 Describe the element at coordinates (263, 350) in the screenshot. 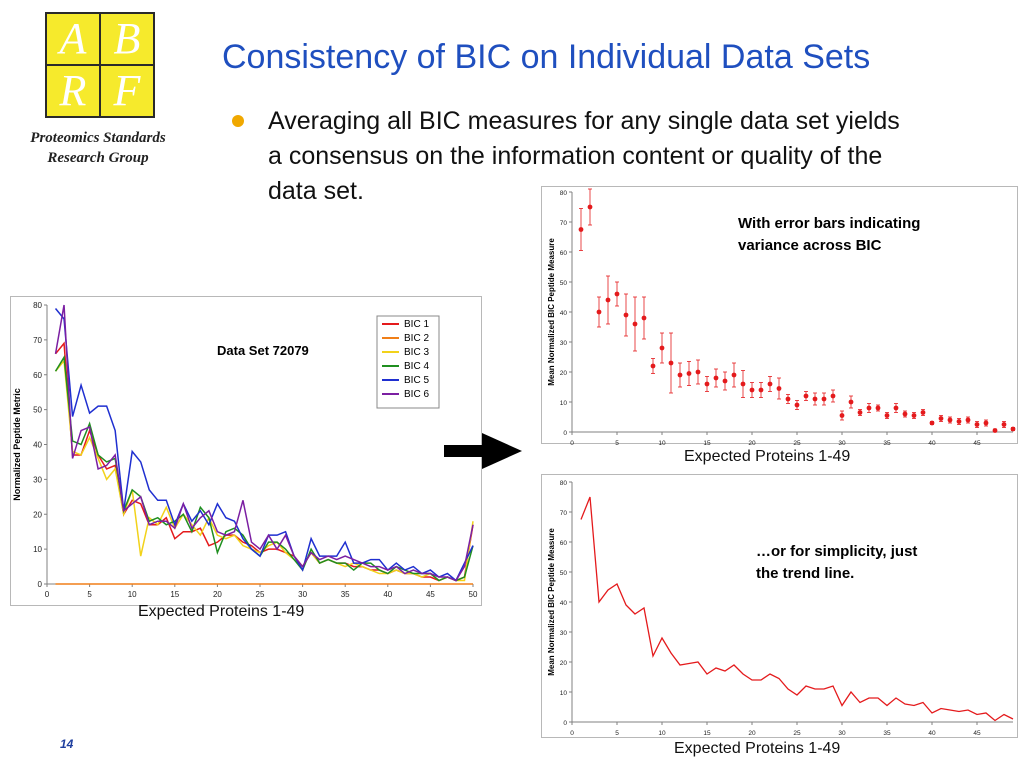

I see `chart-title: Data Set 72079` at that location.